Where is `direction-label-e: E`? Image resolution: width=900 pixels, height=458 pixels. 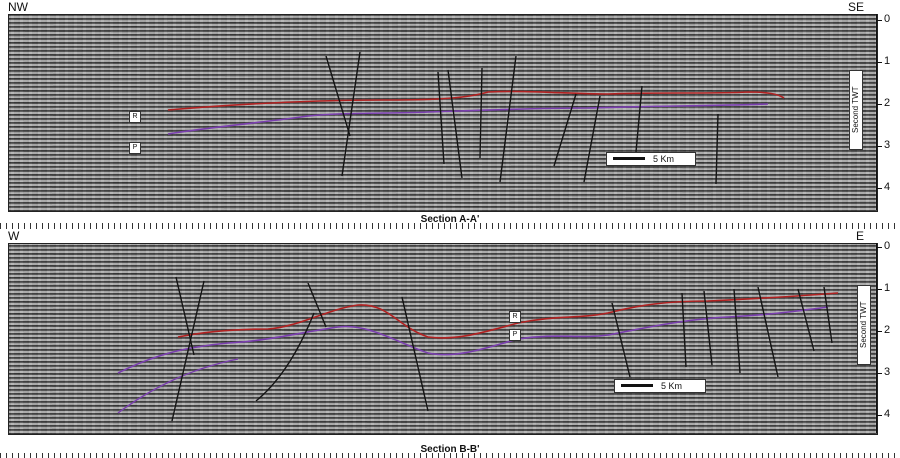
direction-label-e: E is located at coordinates (859, 236).